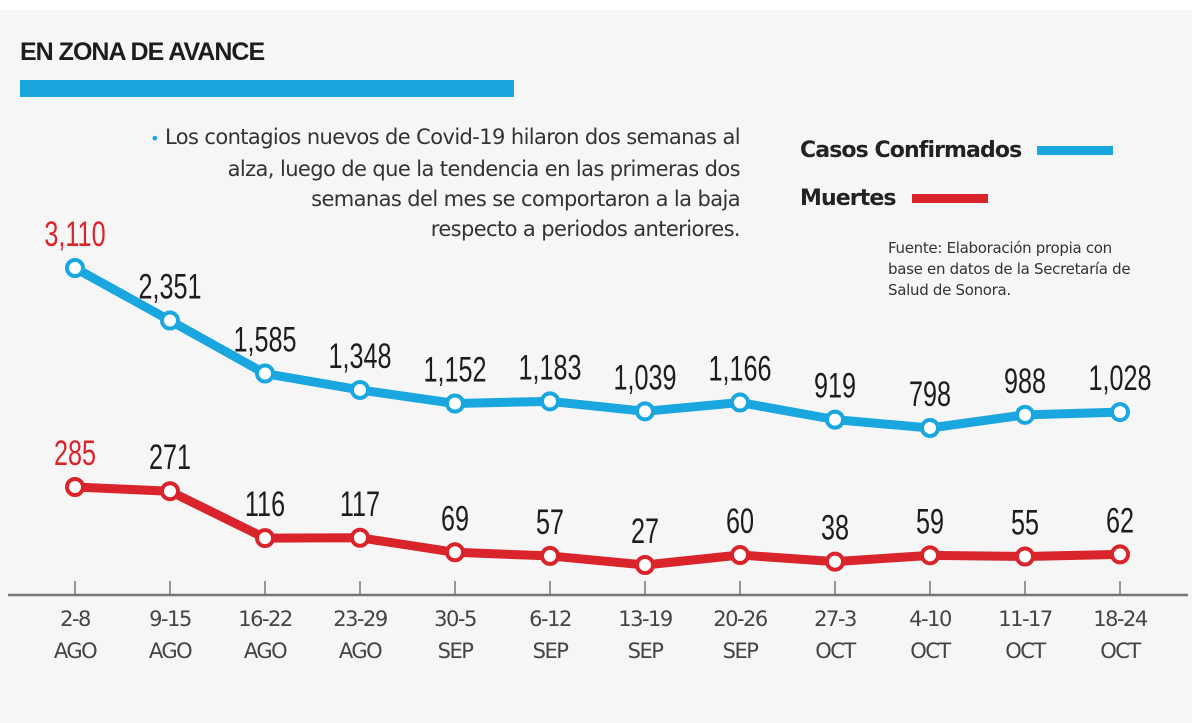 This screenshot has width=1200, height=723. I want to click on source-line-1: Fuente: Elaboración propia con, so click(1000, 248).